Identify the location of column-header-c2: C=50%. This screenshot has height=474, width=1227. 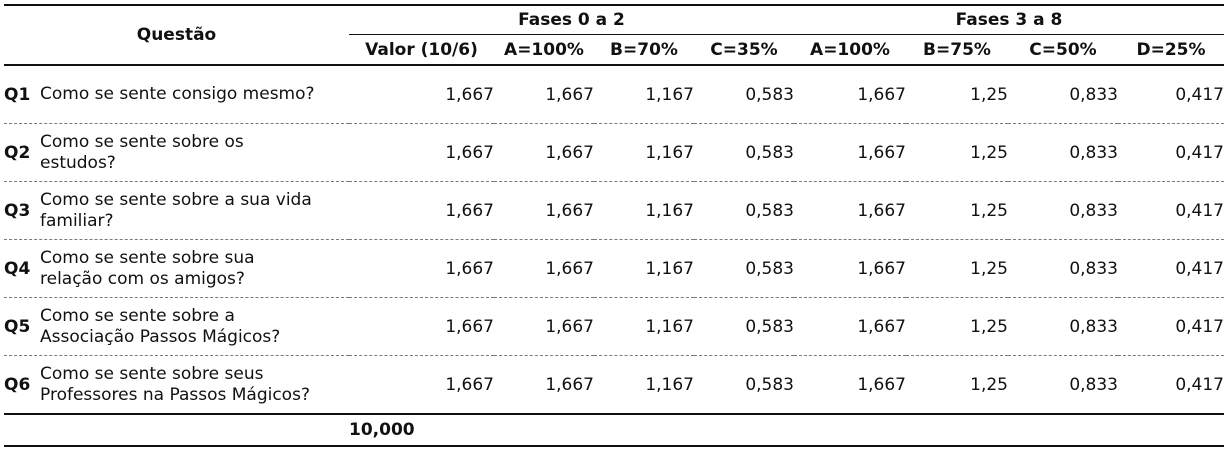
(1063, 50).